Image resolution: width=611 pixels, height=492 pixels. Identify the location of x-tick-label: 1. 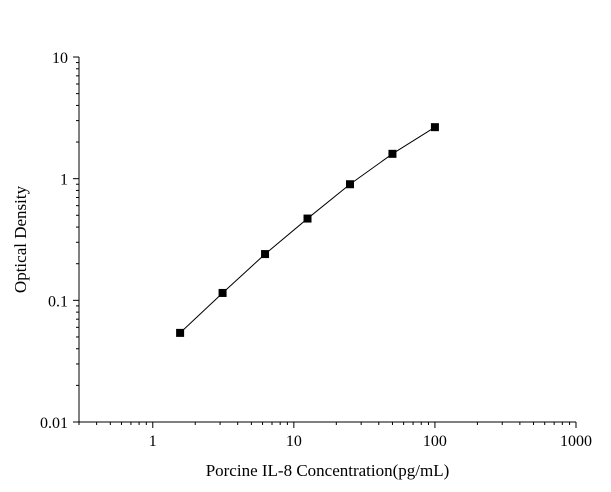
(153, 441).